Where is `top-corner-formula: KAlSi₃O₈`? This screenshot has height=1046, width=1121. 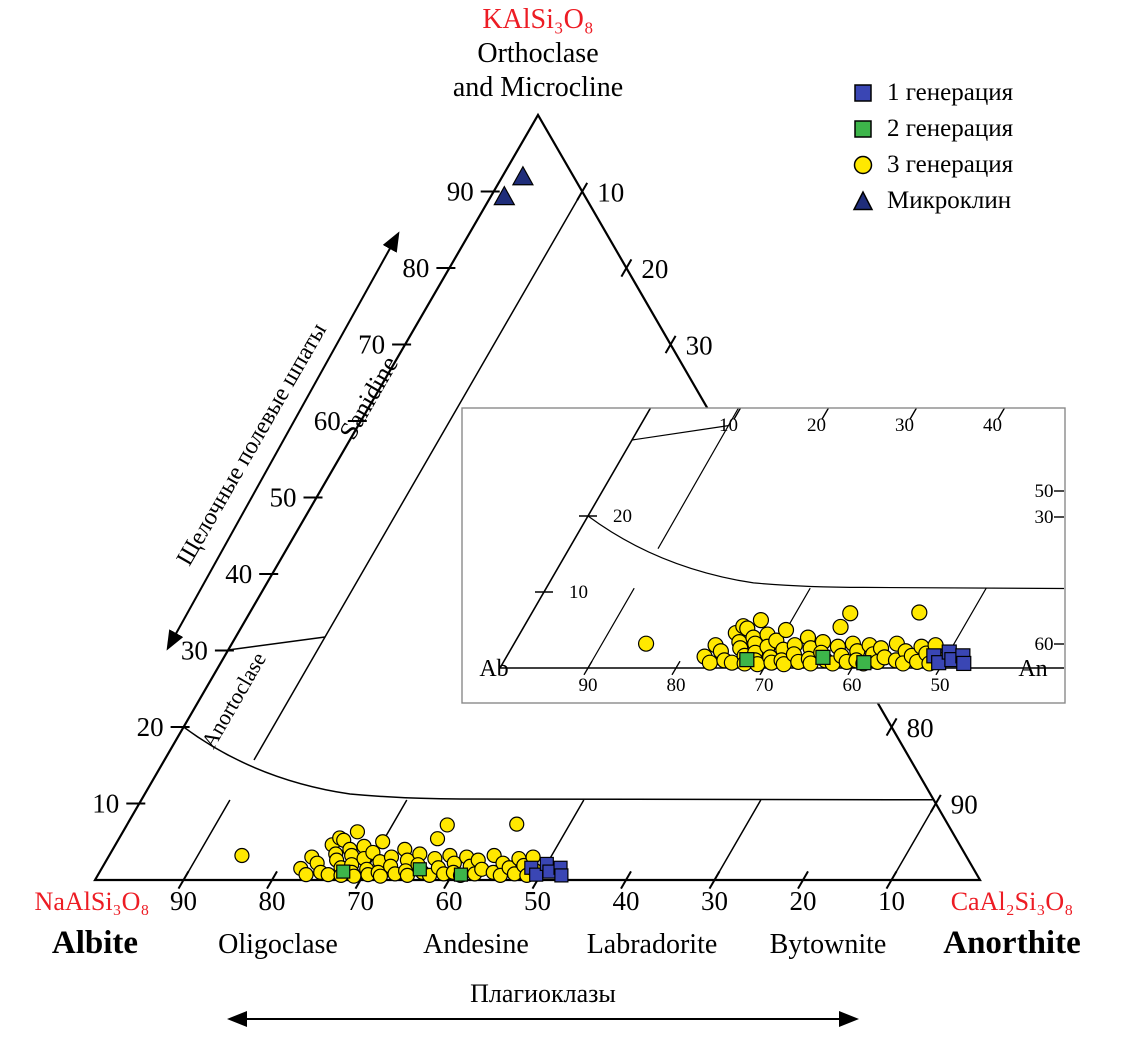 top-corner-formula: KAlSi₃O₈ is located at coordinates (537, 19).